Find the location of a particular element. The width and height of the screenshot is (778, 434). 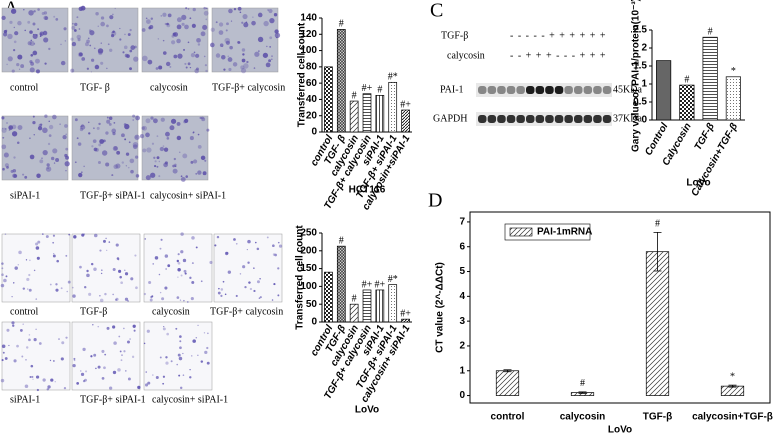

y-tick-label: 1 is located at coordinates (462, 370).